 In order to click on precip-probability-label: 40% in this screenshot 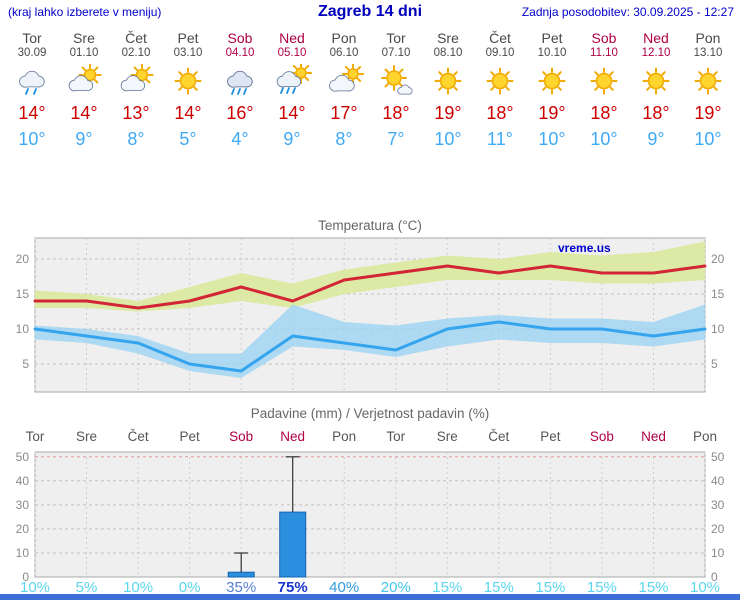, I will do `click(344, 587)`.